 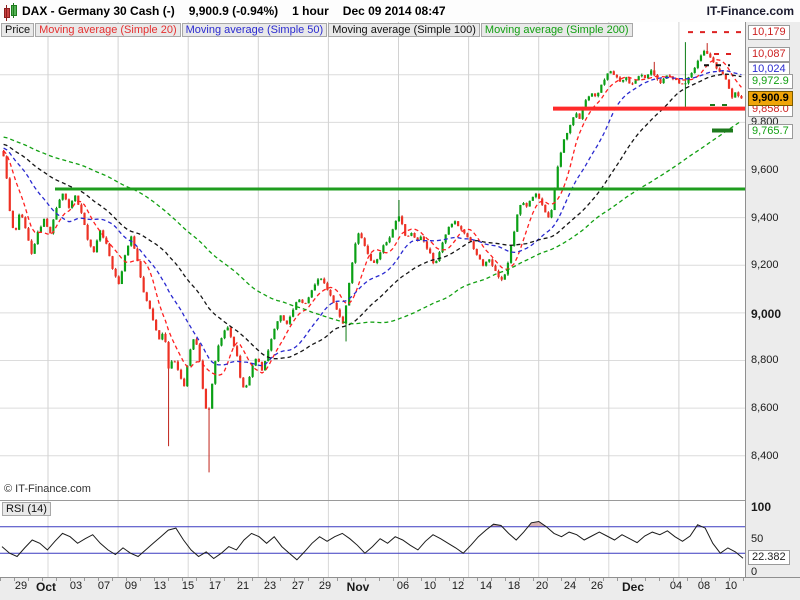 I want to click on time-label-26: 26, so click(x=597, y=586).